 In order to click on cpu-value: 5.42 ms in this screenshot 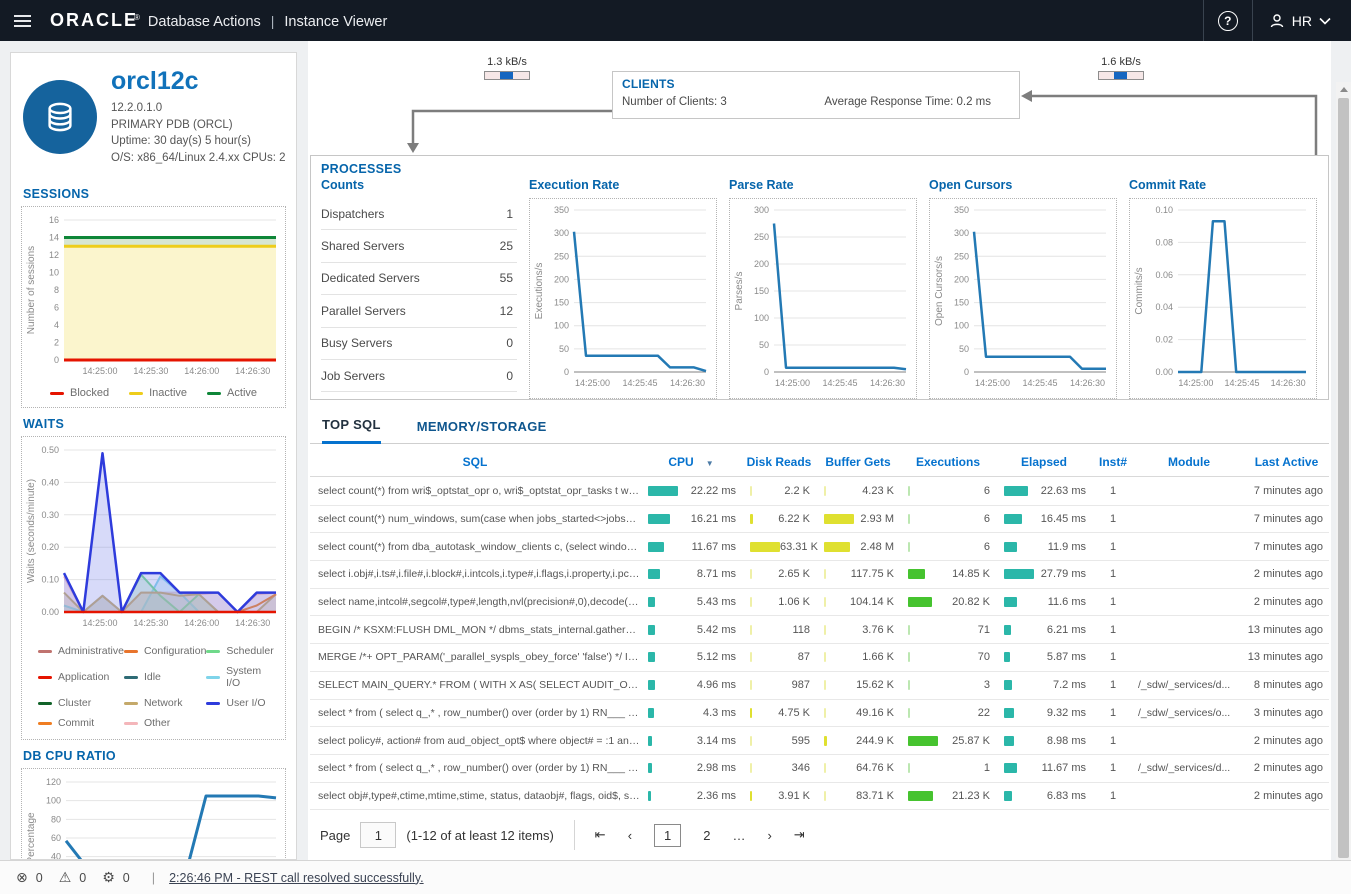, I will do `click(716, 629)`.